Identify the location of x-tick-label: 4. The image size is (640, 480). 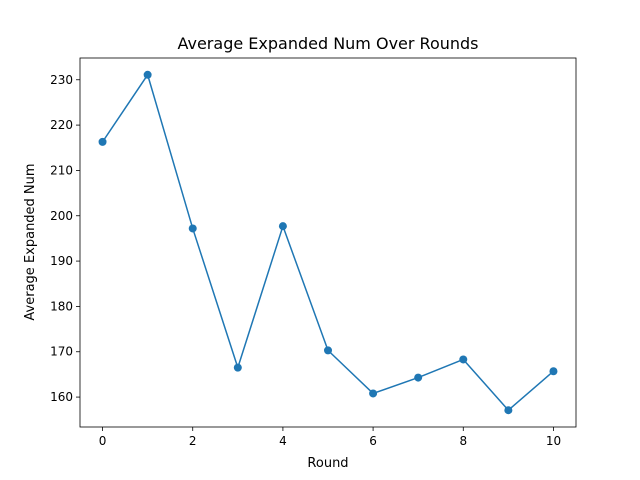
(283, 441).